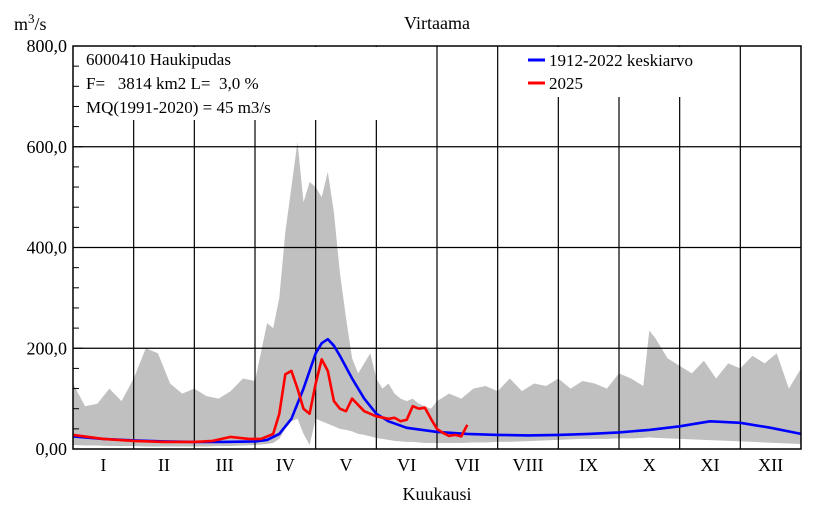 Image resolution: width=840 pixels, height=525 pixels. I want to click on y-unit-suffix: /s, so click(41, 24).